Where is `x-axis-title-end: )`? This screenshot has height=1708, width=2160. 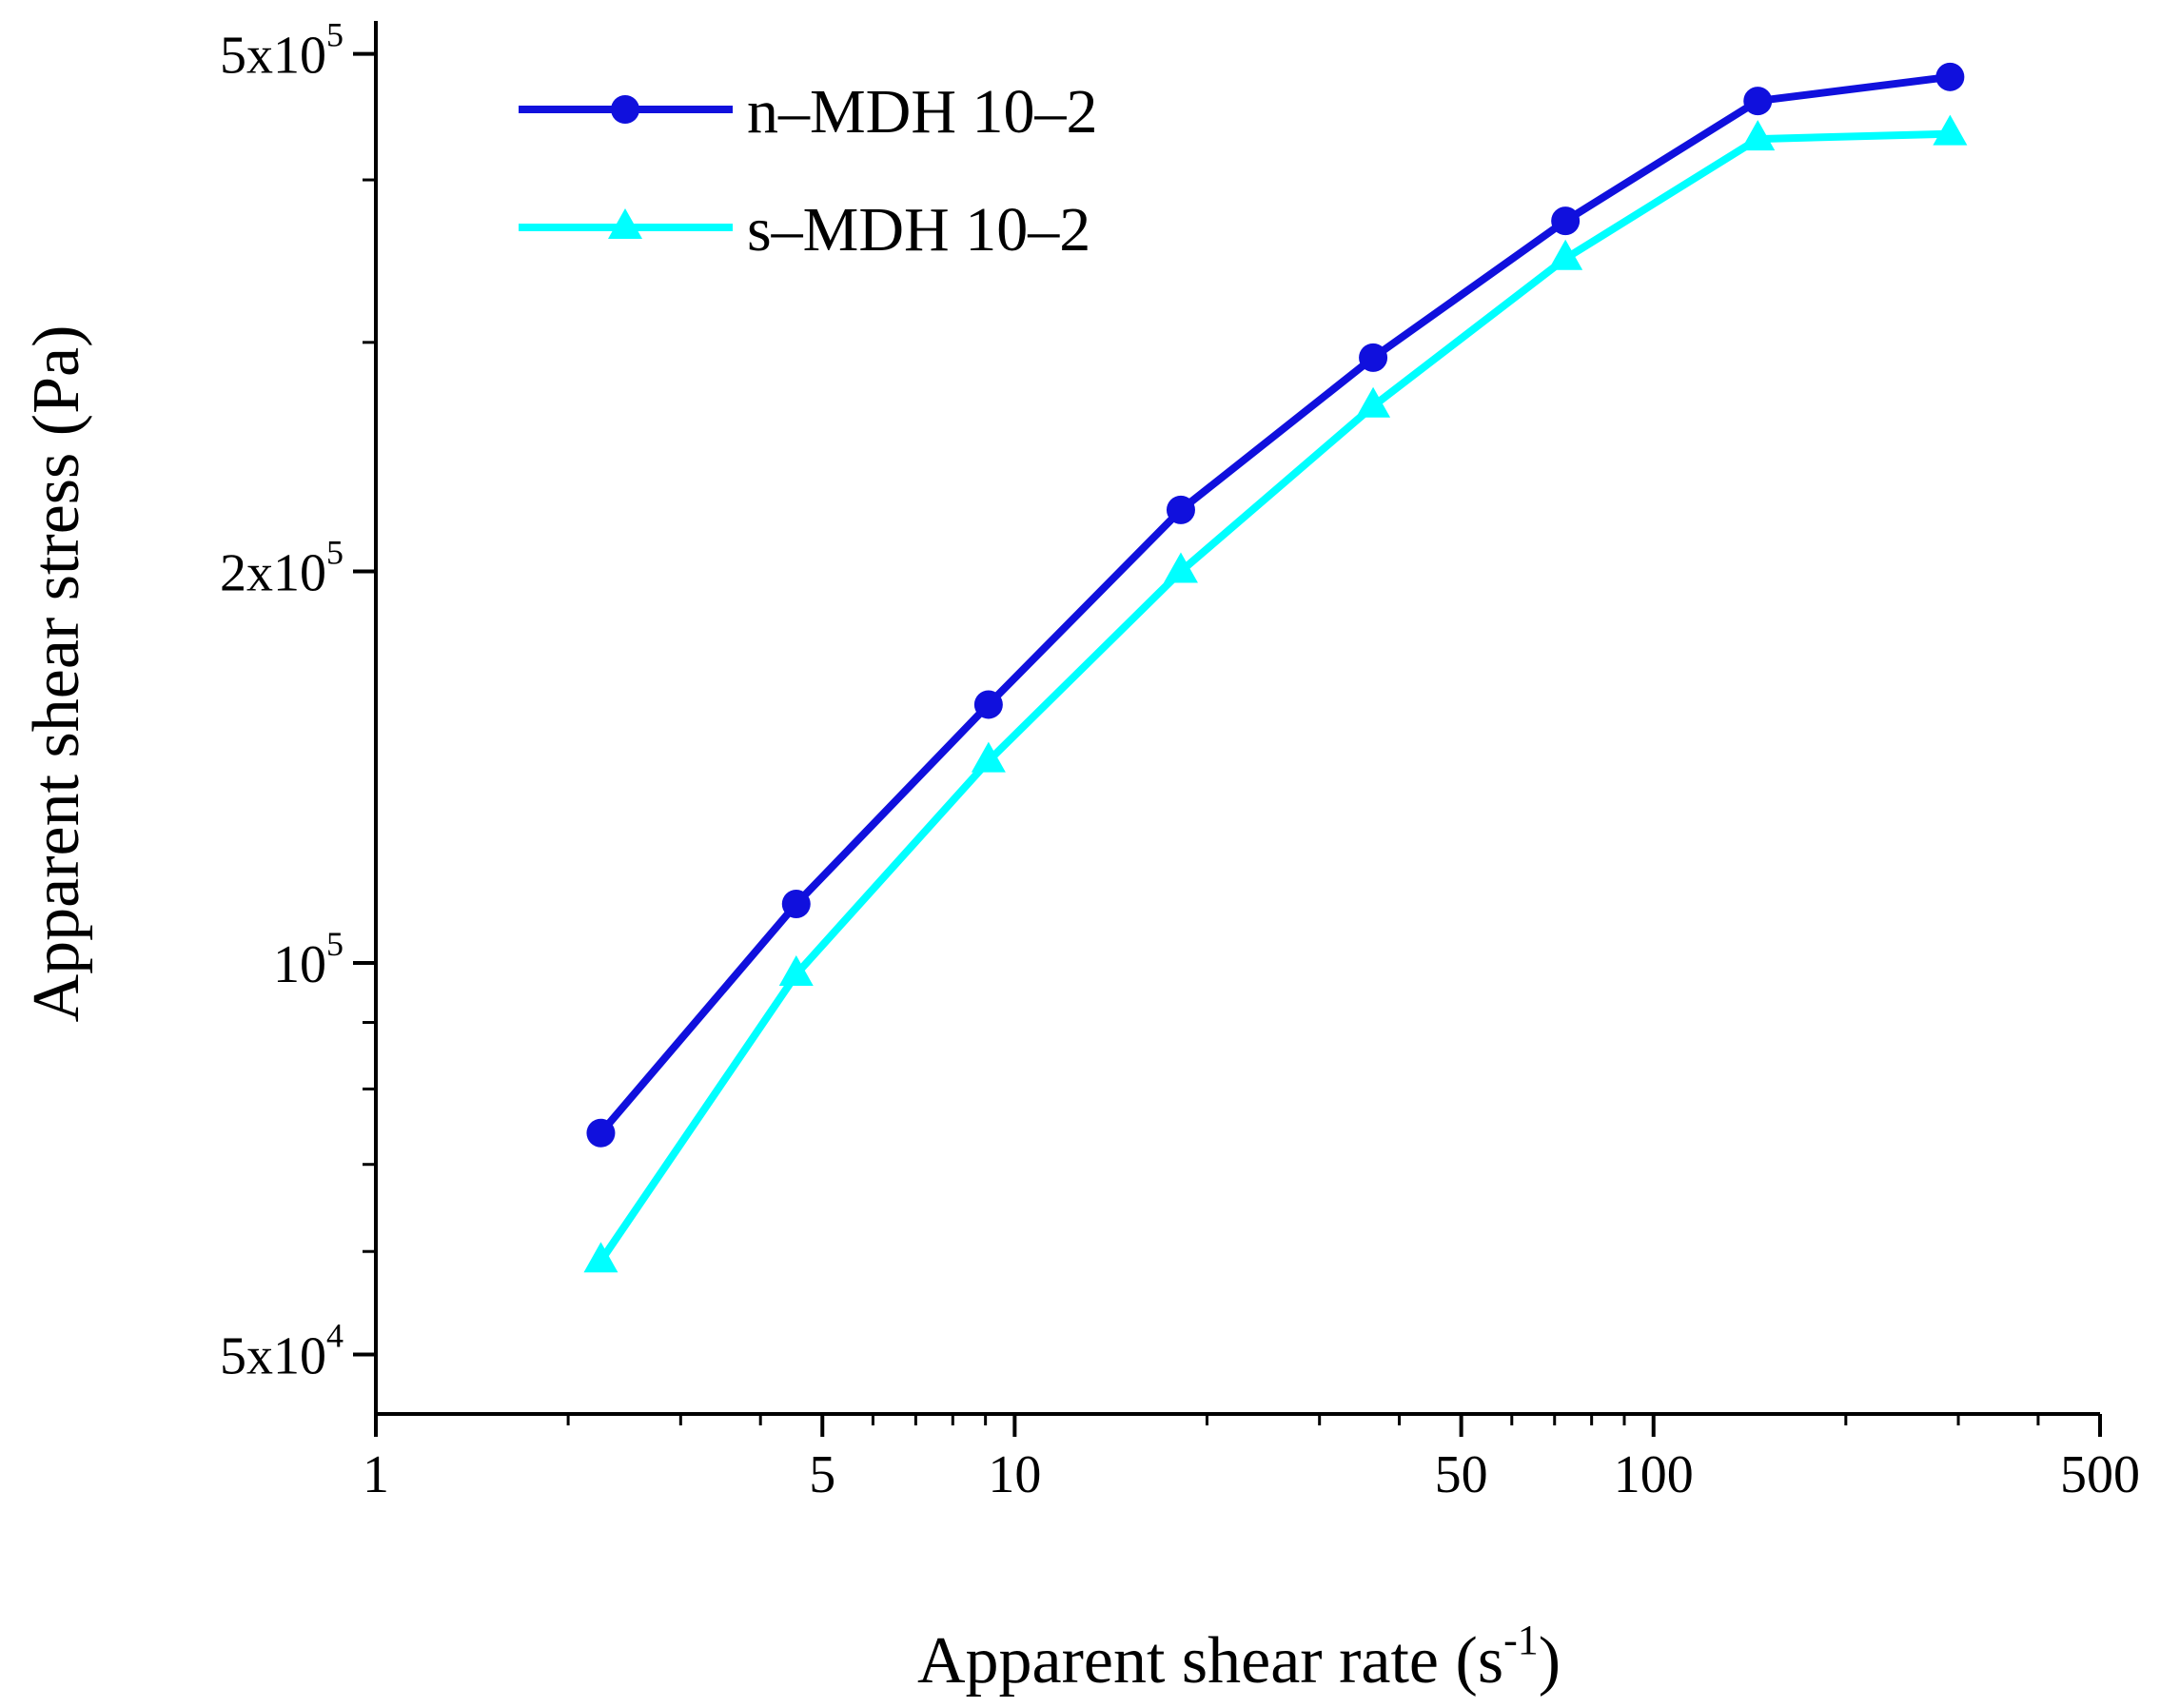 x-axis-title-end: ) is located at coordinates (1550, 1661).